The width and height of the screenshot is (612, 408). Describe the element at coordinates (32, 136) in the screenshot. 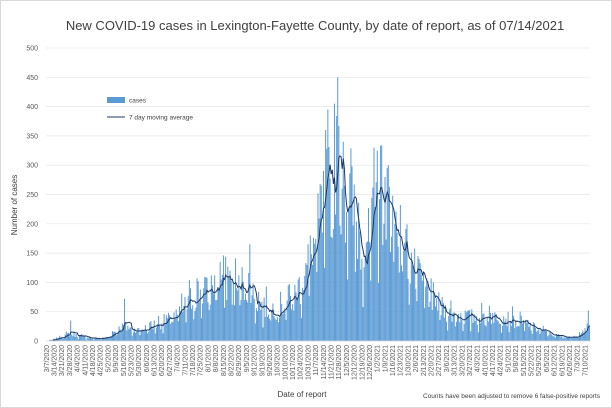

I see `y-tick-label: 350` at that location.